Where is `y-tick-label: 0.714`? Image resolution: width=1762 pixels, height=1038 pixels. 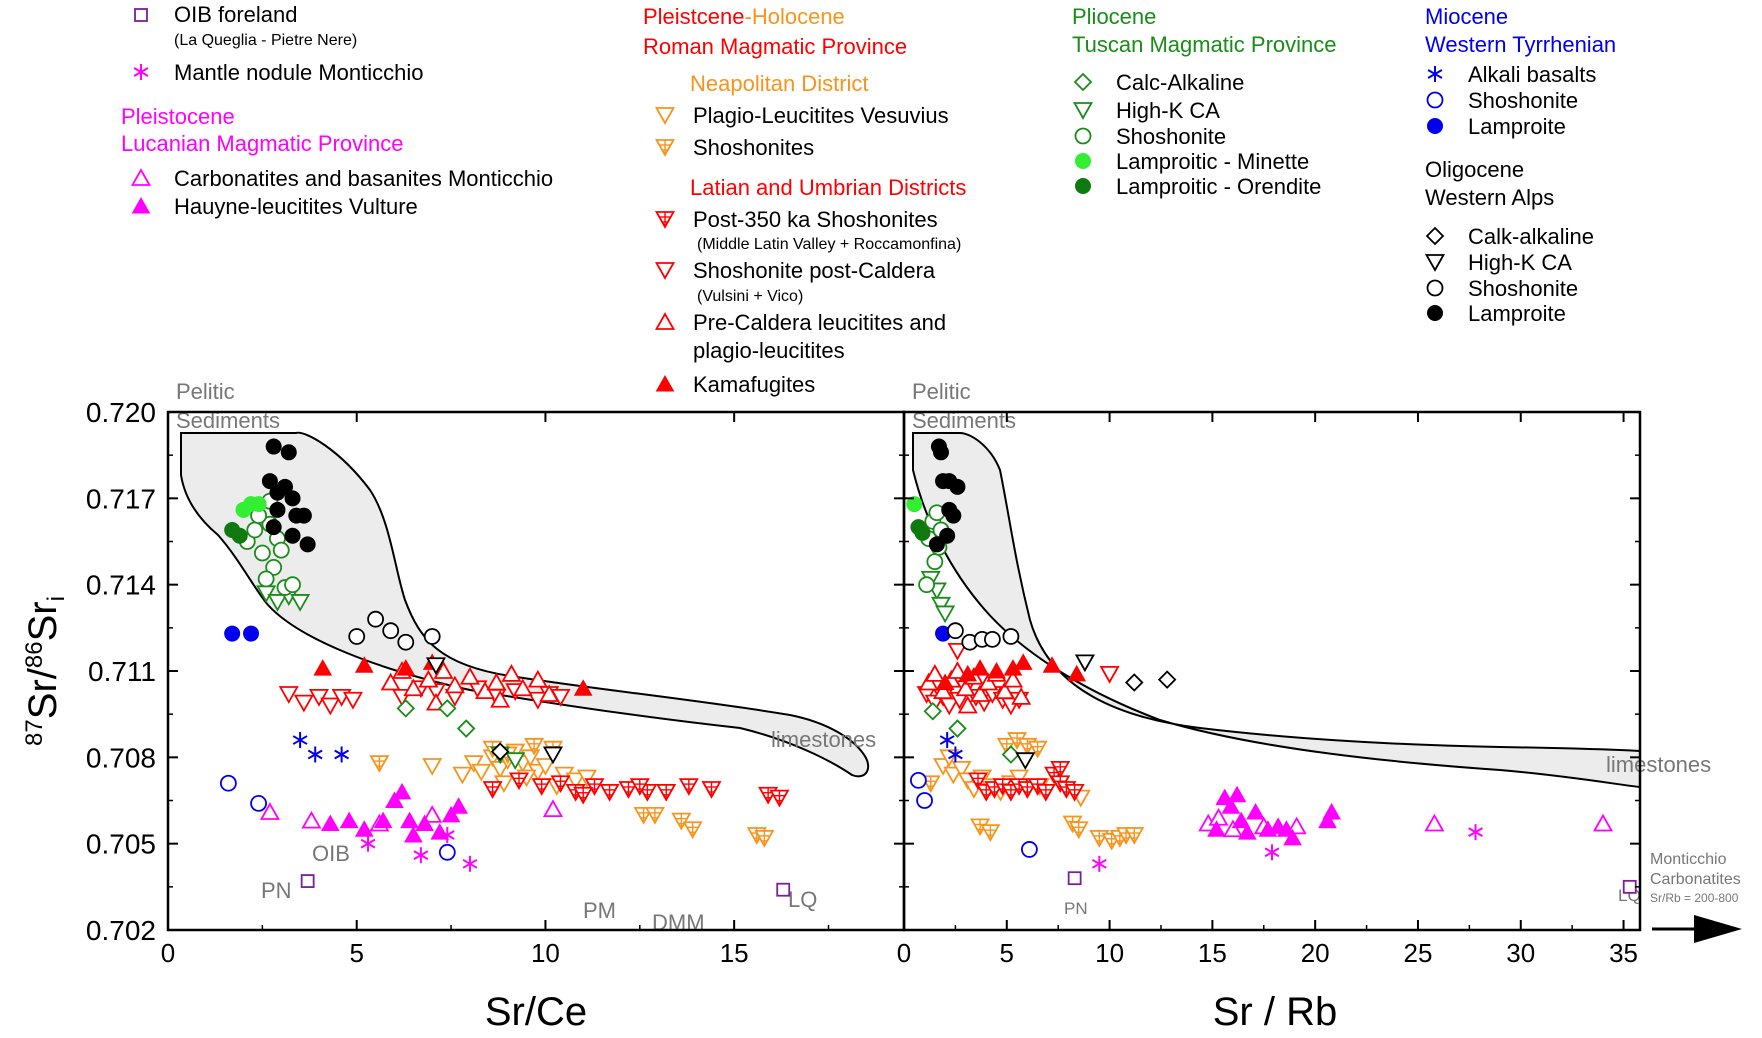 y-tick-label: 0.714 is located at coordinates (121, 585).